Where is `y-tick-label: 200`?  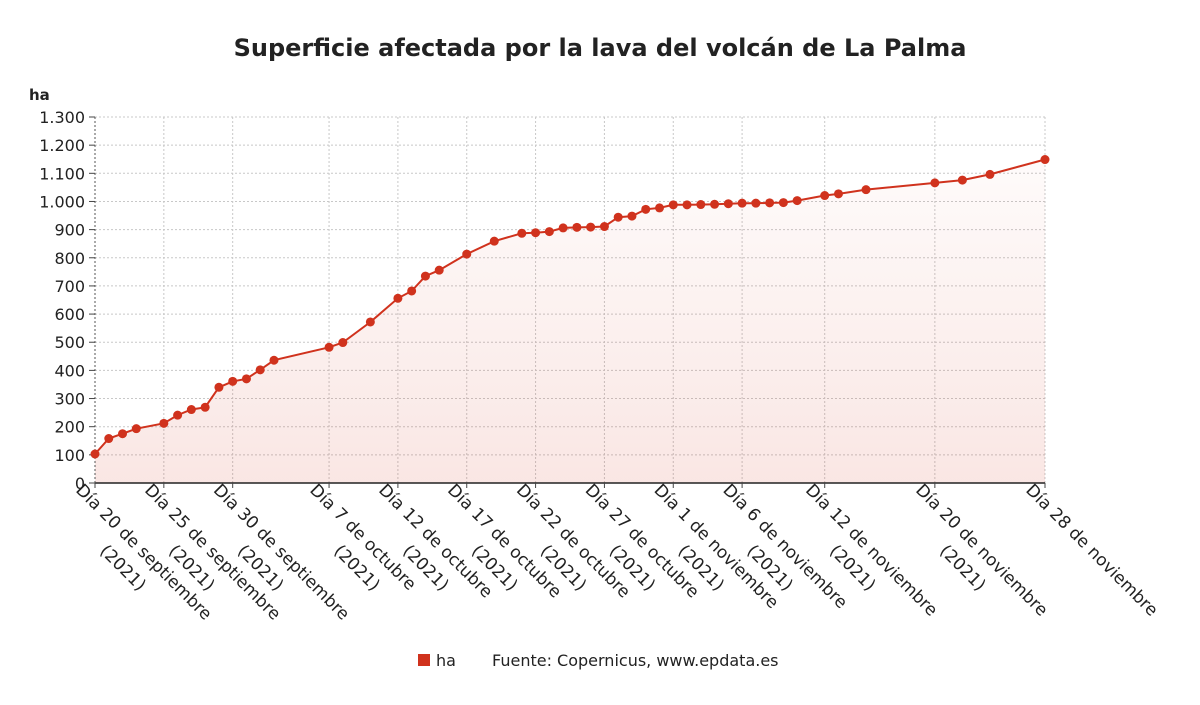 y-tick-label: 200 is located at coordinates (69, 427).